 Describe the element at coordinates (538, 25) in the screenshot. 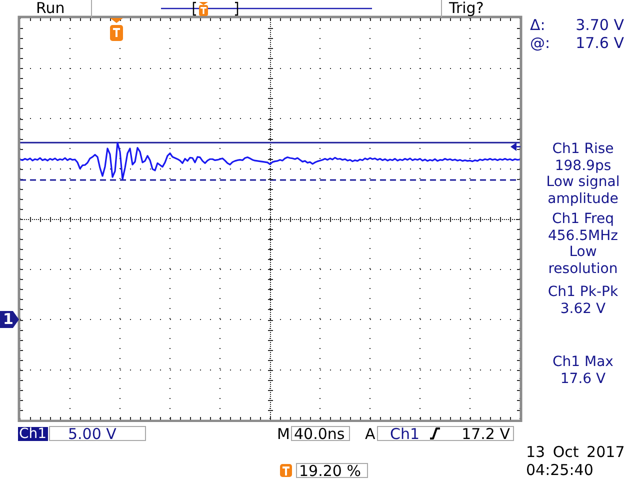

I see `text: Δ:` at that location.